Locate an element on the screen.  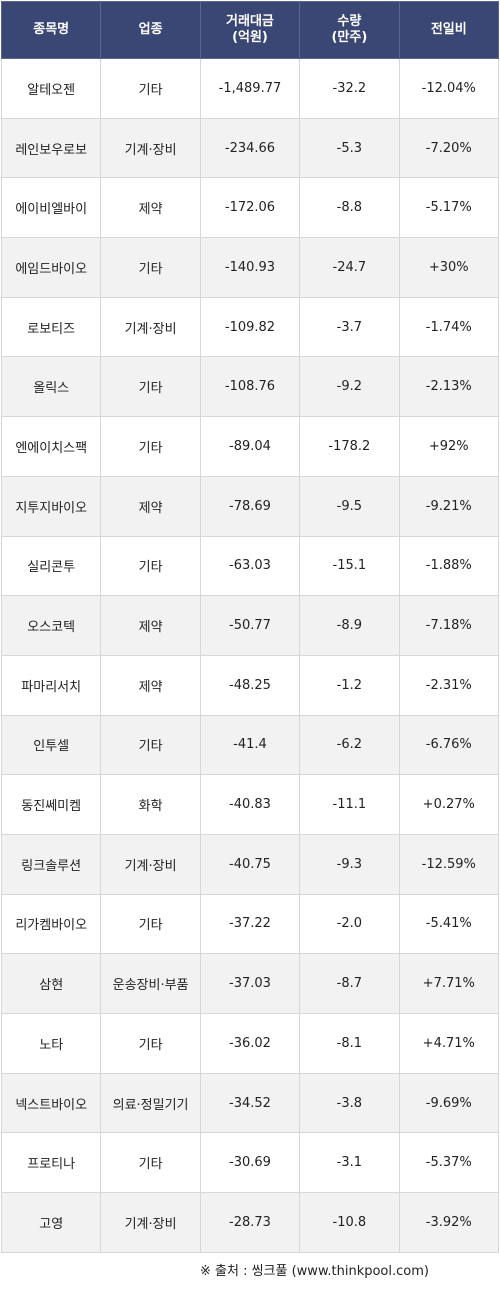
header-name: 종목명 is located at coordinates (51, 30).